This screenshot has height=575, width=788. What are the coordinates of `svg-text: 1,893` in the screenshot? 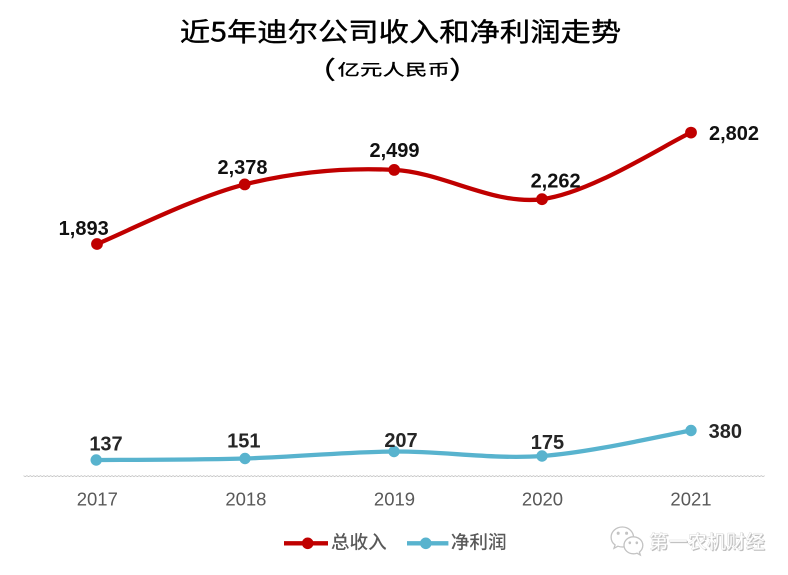 It's located at (84, 229).